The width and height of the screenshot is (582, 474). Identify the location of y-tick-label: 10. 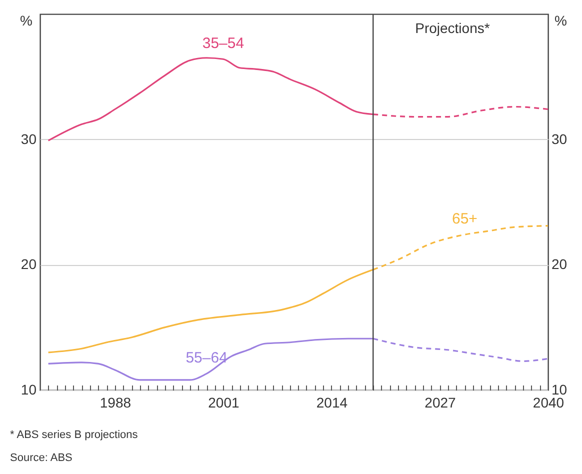
(28, 390).